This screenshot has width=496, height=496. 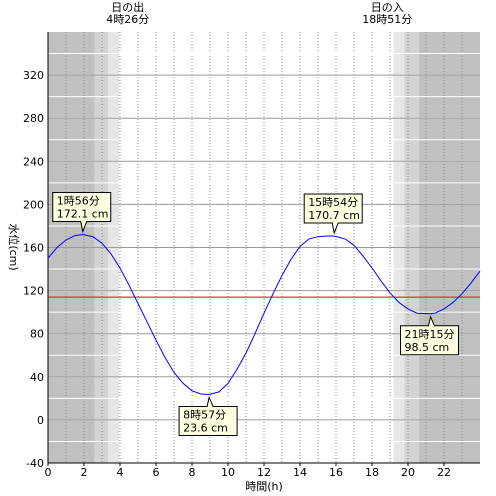 What do you see at coordinates (333, 202) in the screenshot?
I see `callout-time: 15時54分` at bounding box center [333, 202].